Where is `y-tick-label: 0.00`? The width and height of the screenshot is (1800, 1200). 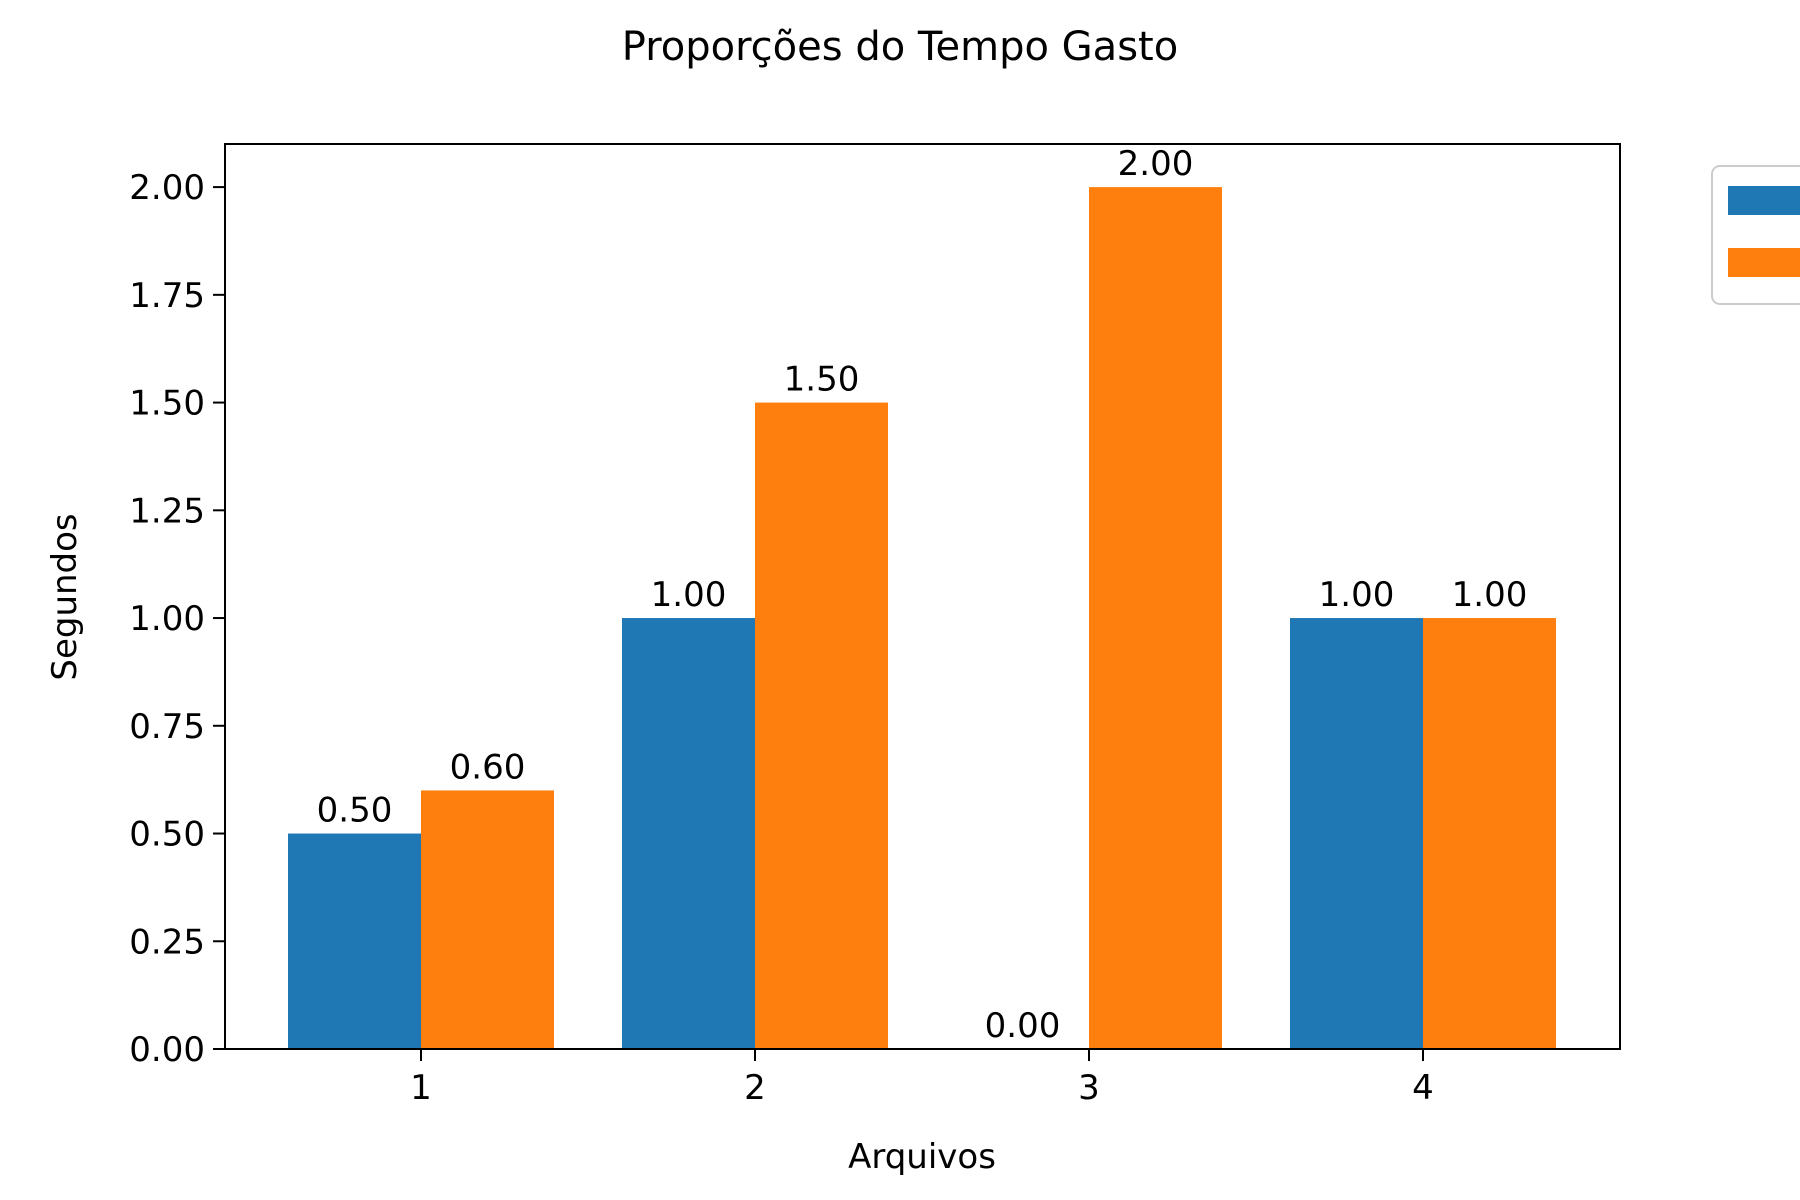 y-tick-label: 0.00 is located at coordinates (167, 1050).